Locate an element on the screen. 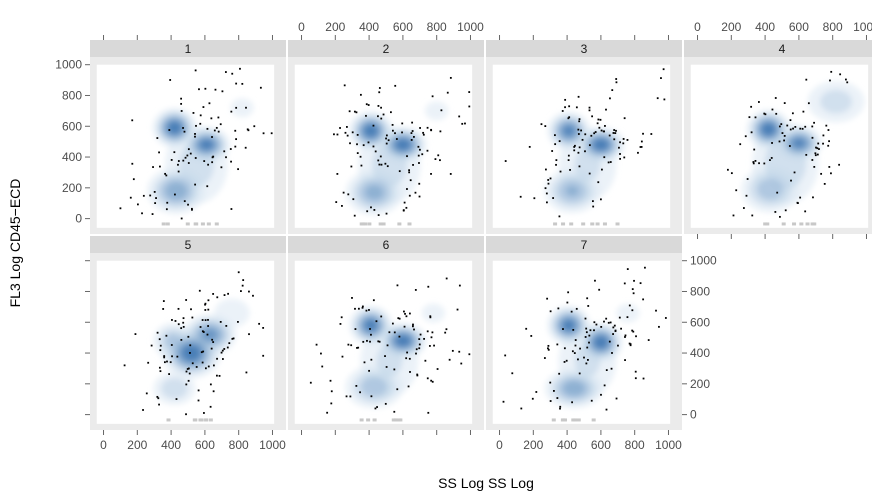  y-tick-label: 0 is located at coordinates (693, 415).